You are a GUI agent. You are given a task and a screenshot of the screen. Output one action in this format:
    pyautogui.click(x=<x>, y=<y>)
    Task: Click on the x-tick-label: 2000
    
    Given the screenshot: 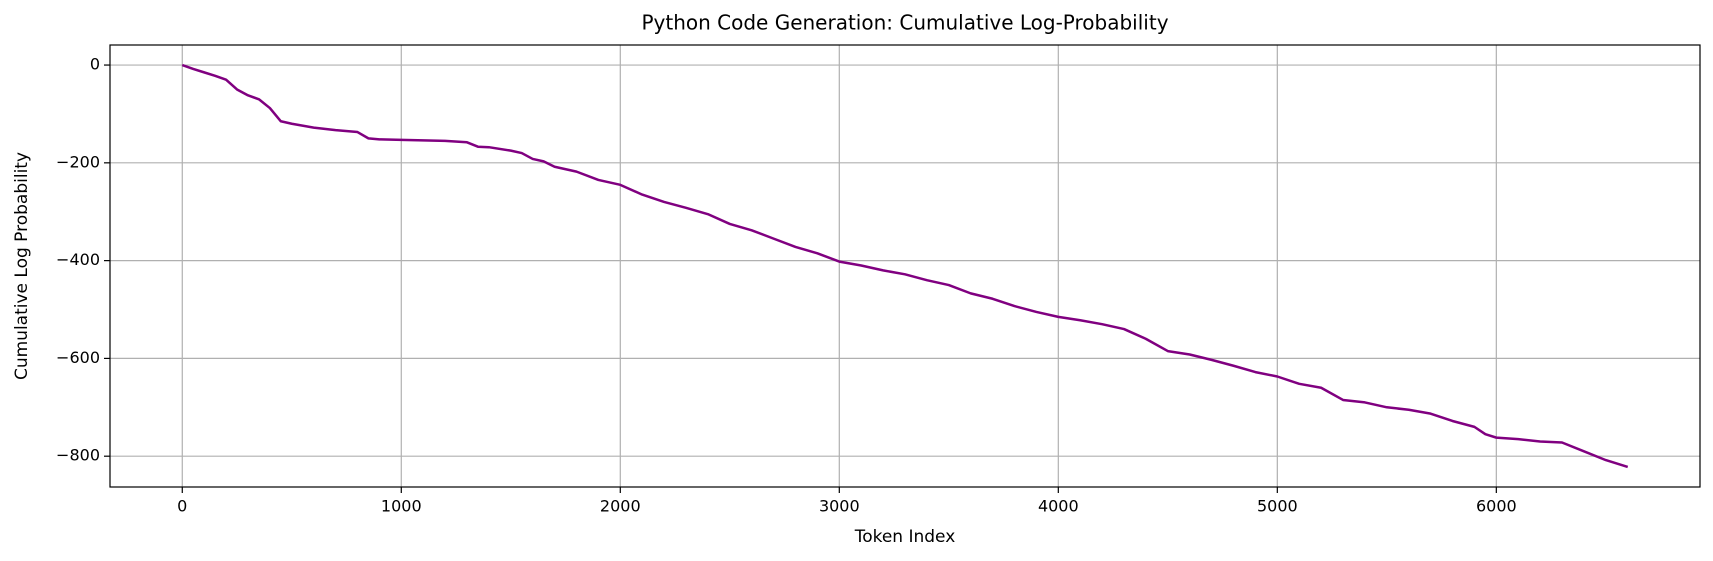 What is the action you would take?
    pyautogui.click(x=620, y=506)
    